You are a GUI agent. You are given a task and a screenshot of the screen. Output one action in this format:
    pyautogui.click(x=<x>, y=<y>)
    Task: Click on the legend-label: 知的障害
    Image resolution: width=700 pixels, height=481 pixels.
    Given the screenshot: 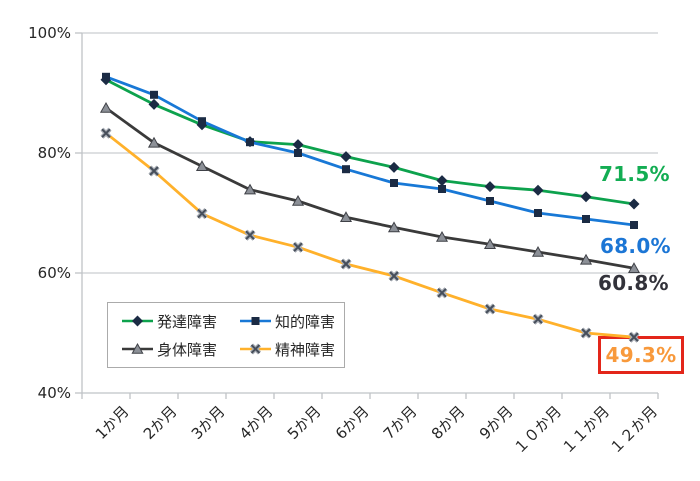 What is the action you would take?
    pyautogui.click(x=305, y=321)
    